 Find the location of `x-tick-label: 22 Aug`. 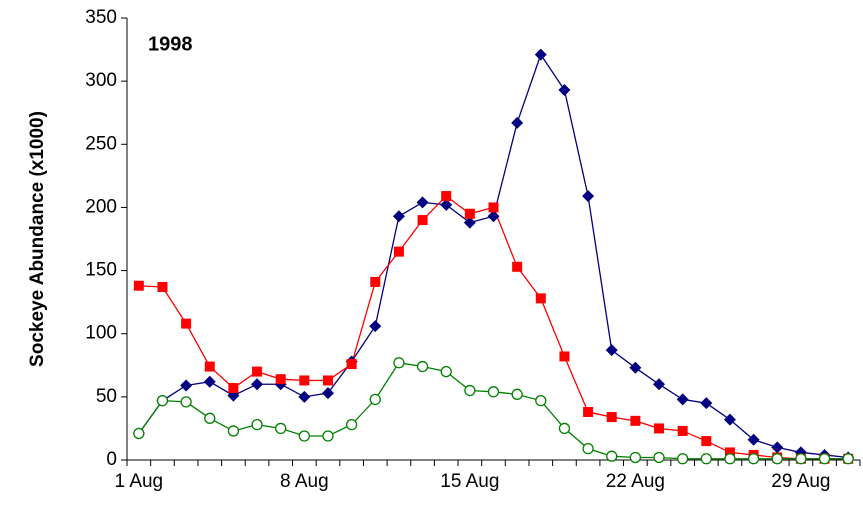

x-tick-label: 22 Aug is located at coordinates (635, 481).